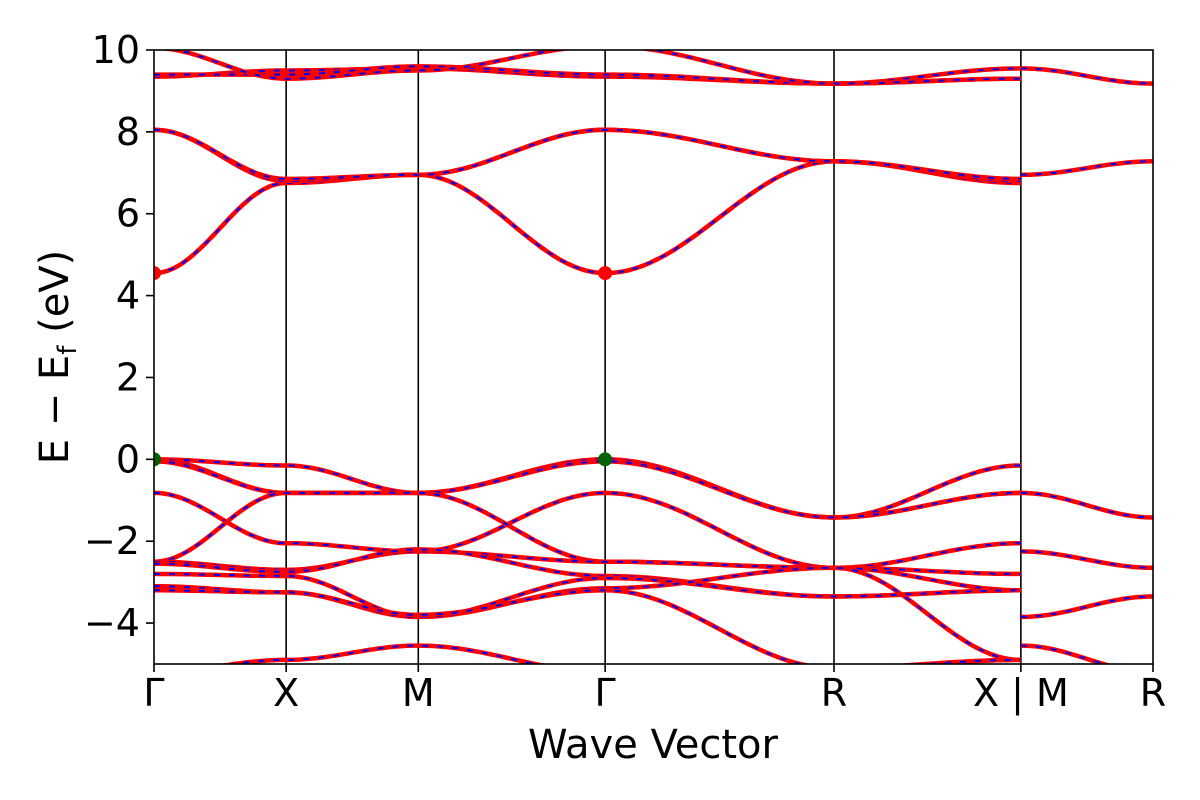 The width and height of the screenshot is (1200, 800). Describe the element at coordinates (1153, 693) in the screenshot. I see `x-tick-label-6: R` at that location.